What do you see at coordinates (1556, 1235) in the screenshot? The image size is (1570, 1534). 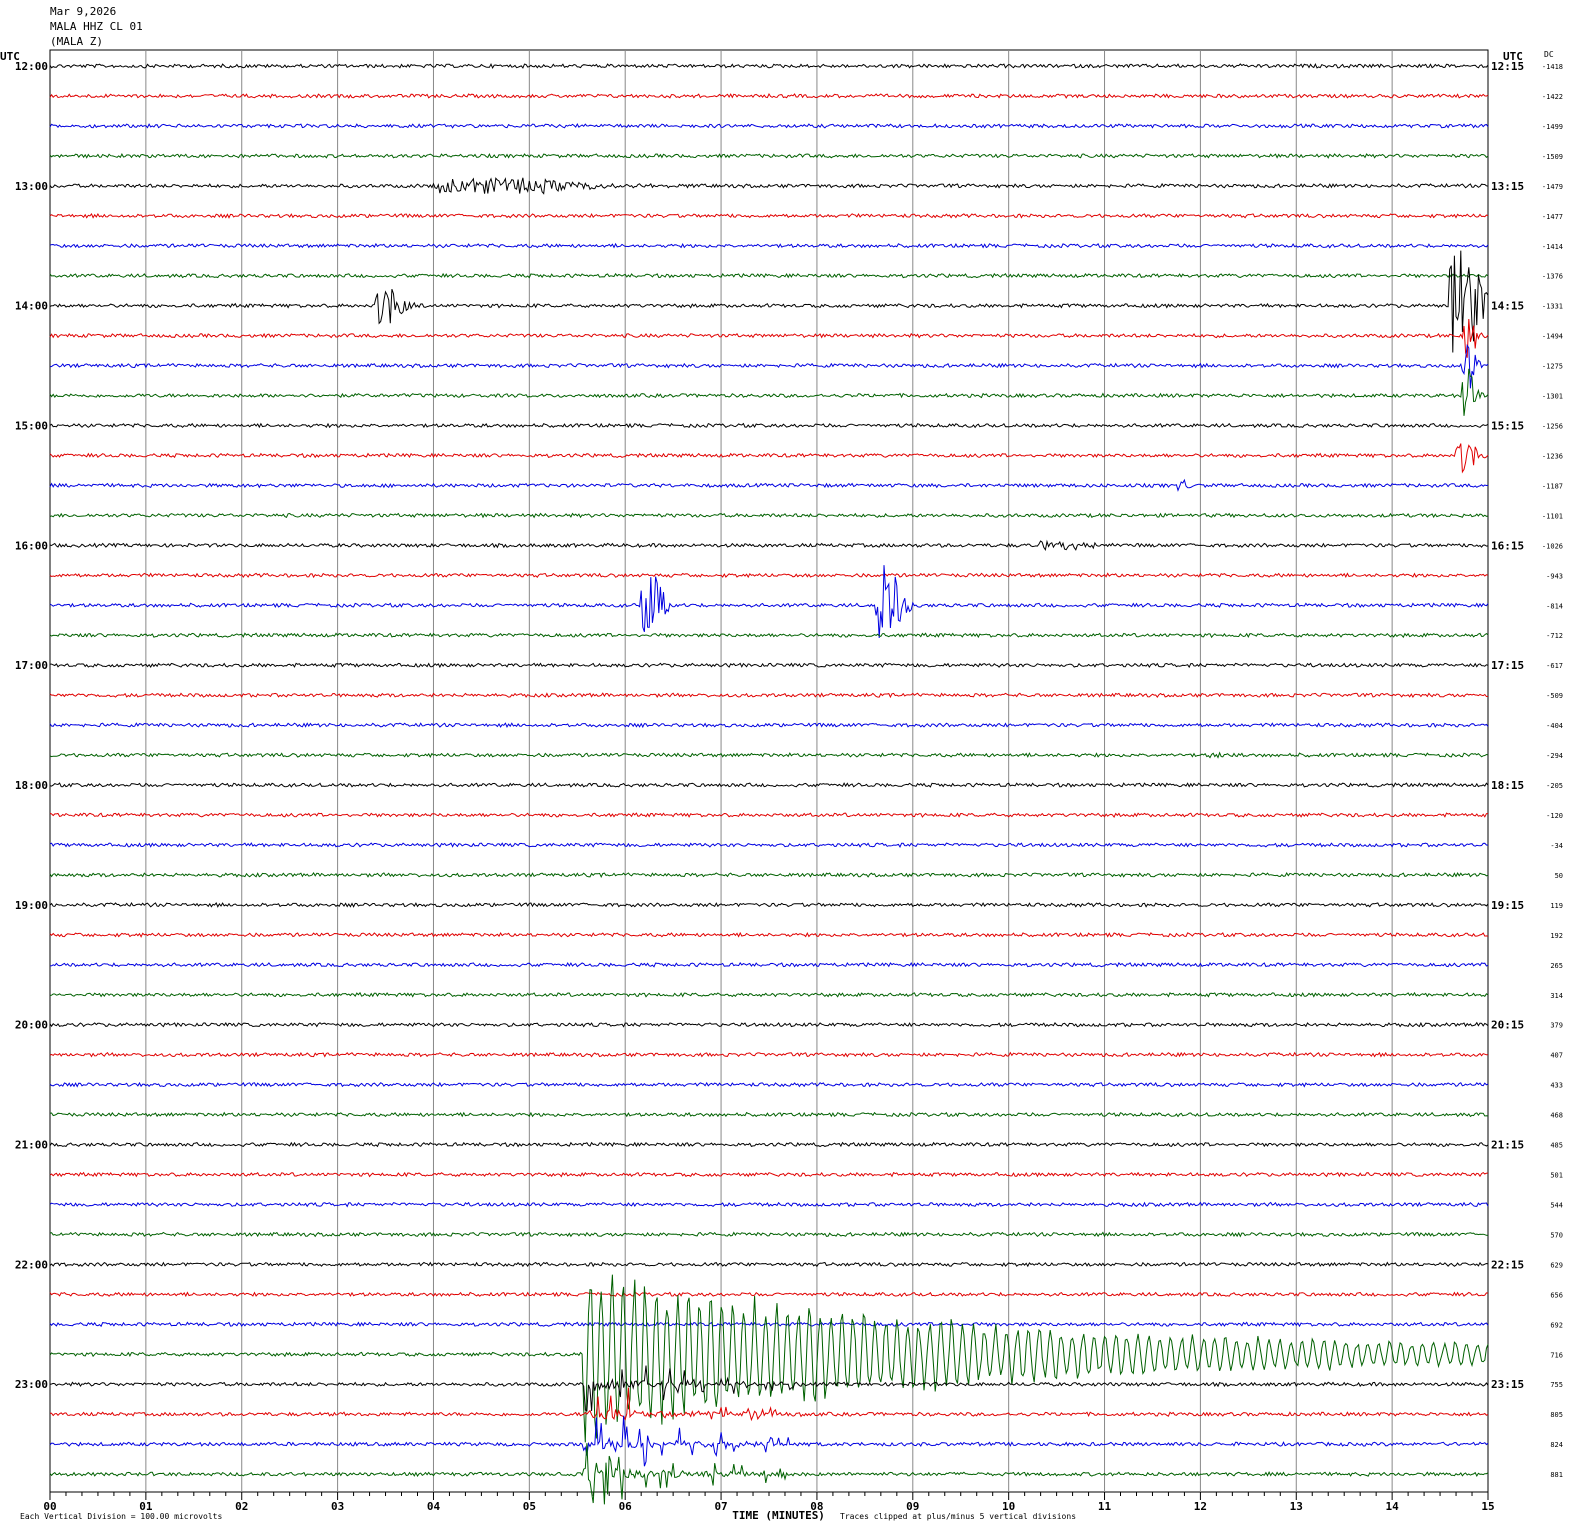 I see `dc-offset-label: 570` at bounding box center [1556, 1235].